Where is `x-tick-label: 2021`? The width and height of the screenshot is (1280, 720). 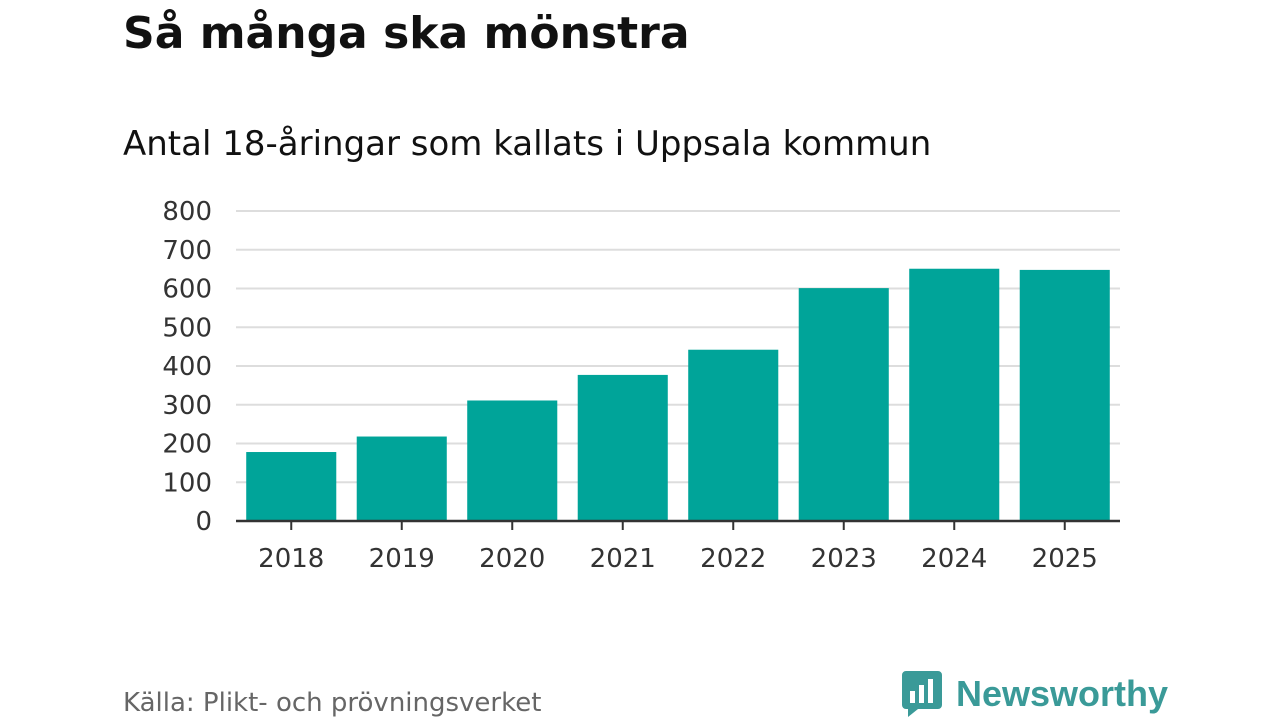 x-tick-label: 2021 is located at coordinates (623, 559).